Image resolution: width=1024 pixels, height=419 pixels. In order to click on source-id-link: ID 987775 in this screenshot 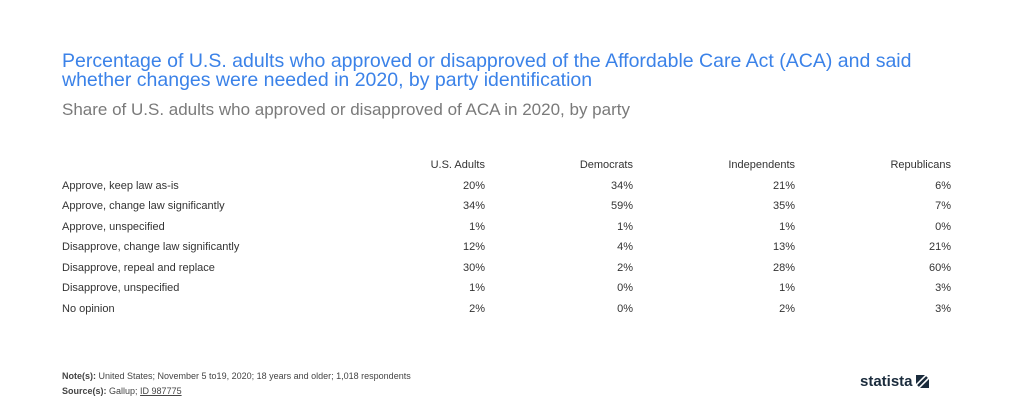, I will do `click(161, 391)`.